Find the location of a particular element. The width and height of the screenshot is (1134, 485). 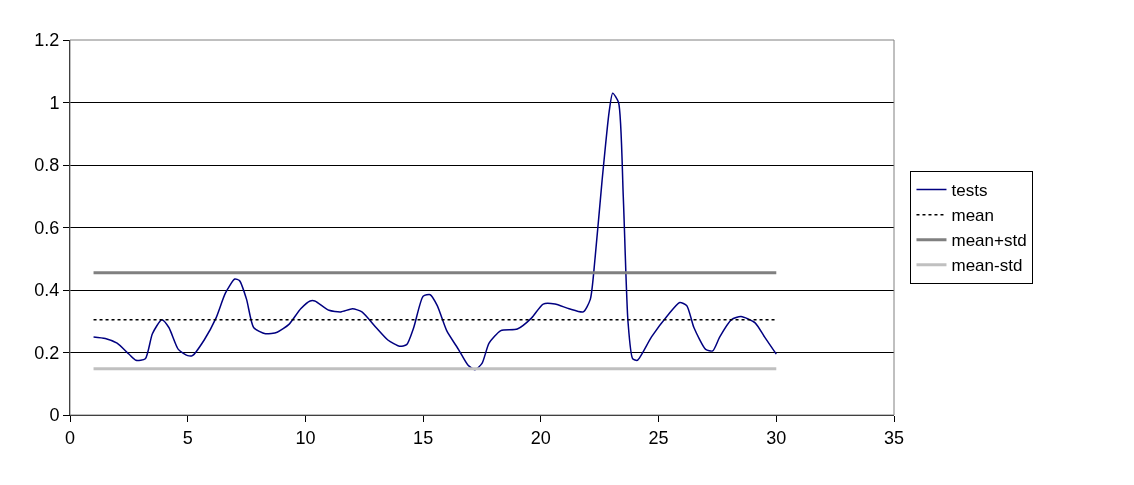

y-tick-label: 1 is located at coordinates (54, 102).